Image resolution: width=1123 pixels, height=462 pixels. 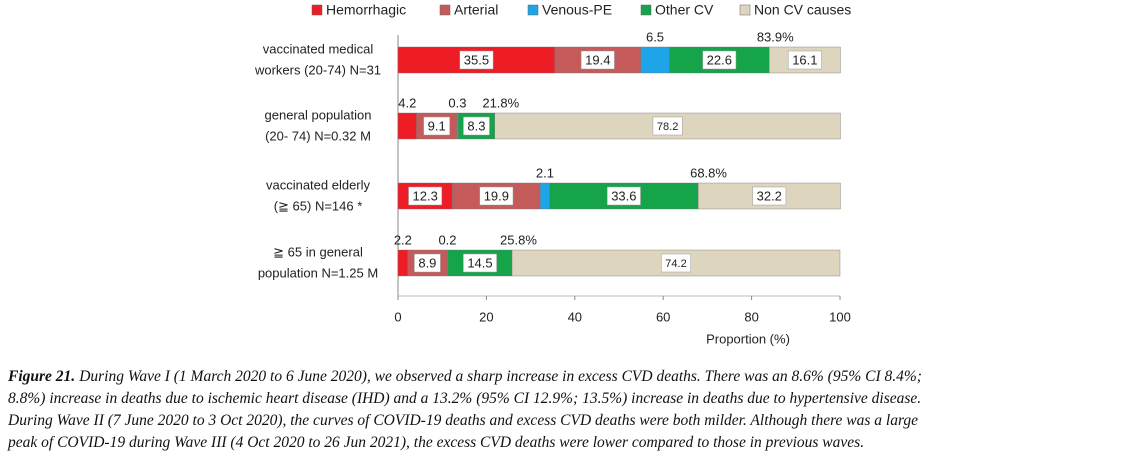 I want to click on x-axis-label: Proportion (%), so click(x=748, y=338).